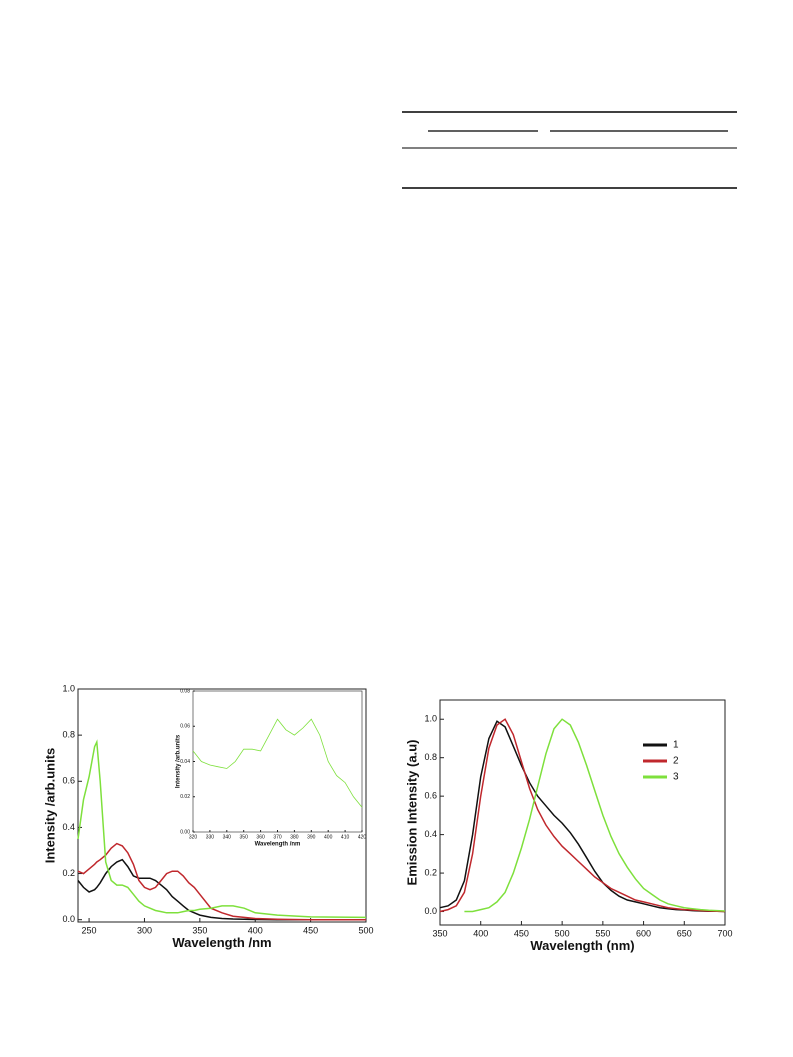 This screenshot has height=1057, width=793. Describe the element at coordinates (676, 745) in the screenshot. I see `legend-label: 1` at that location.